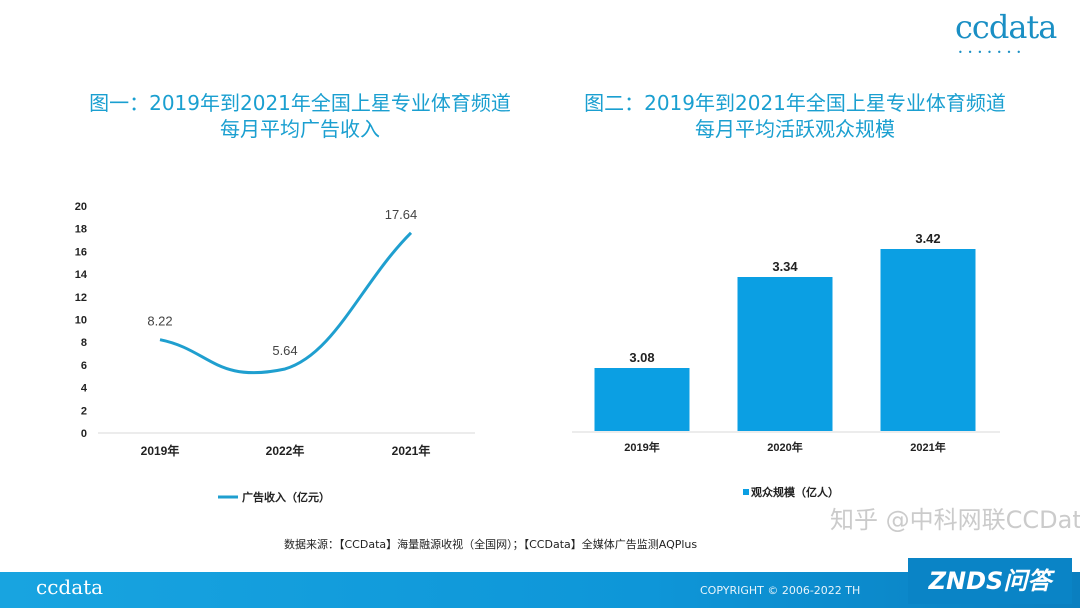  I want to click on chart2-title: 图二：2019年到2021年全国上星专业体育频道 每月平均活跃观众规模, so click(795, 116).